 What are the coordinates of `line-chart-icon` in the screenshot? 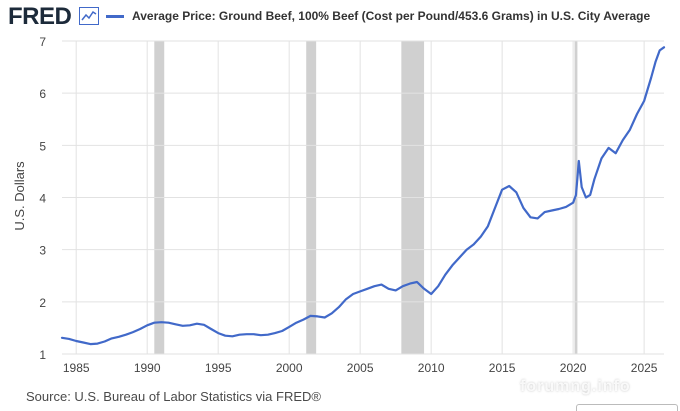 It's located at (89, 16).